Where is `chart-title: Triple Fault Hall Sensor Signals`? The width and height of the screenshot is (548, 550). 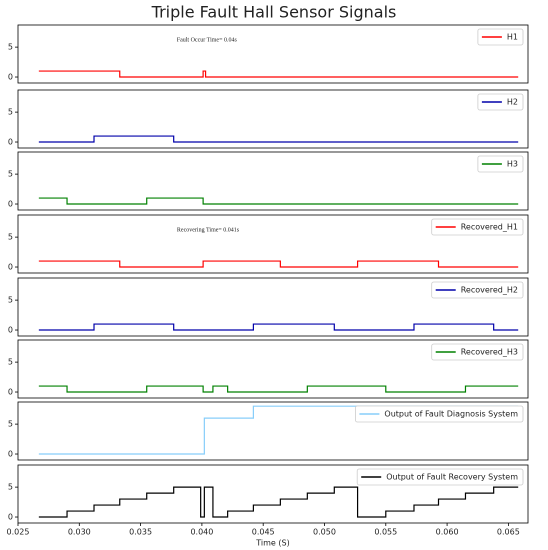 chart-title: Triple Fault Hall Sensor Signals is located at coordinates (274, 12).